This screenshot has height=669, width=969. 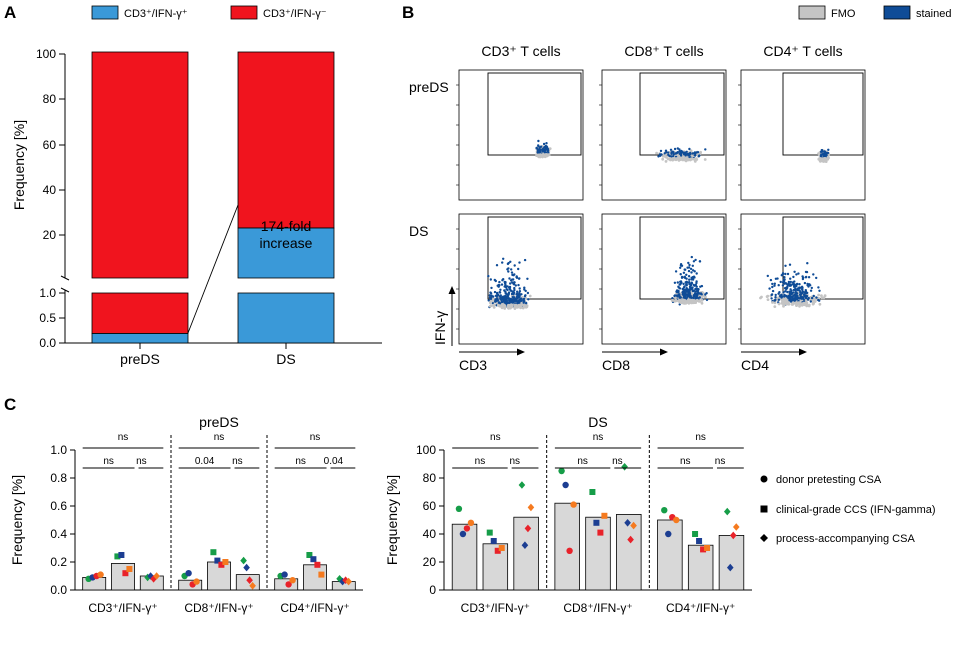 What do you see at coordinates (663, 135) in the screenshot?
I see `flow-plot-preds-cd8` at bounding box center [663, 135].